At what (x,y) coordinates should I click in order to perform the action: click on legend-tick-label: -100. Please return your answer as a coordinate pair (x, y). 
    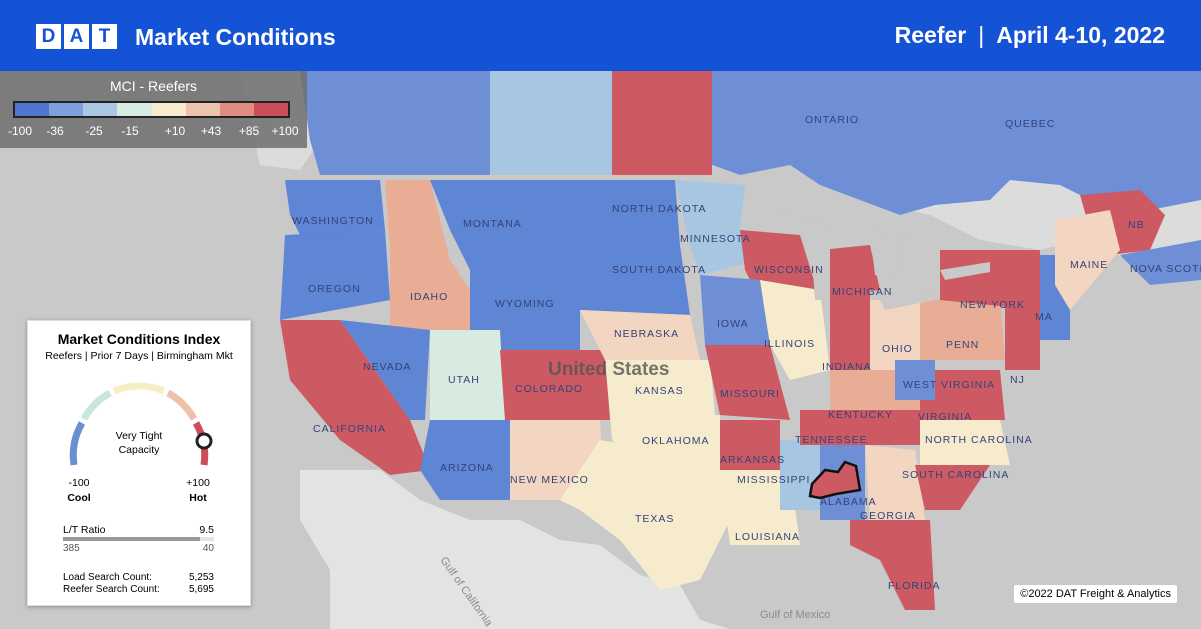
    Looking at the image, I should click on (20, 131).